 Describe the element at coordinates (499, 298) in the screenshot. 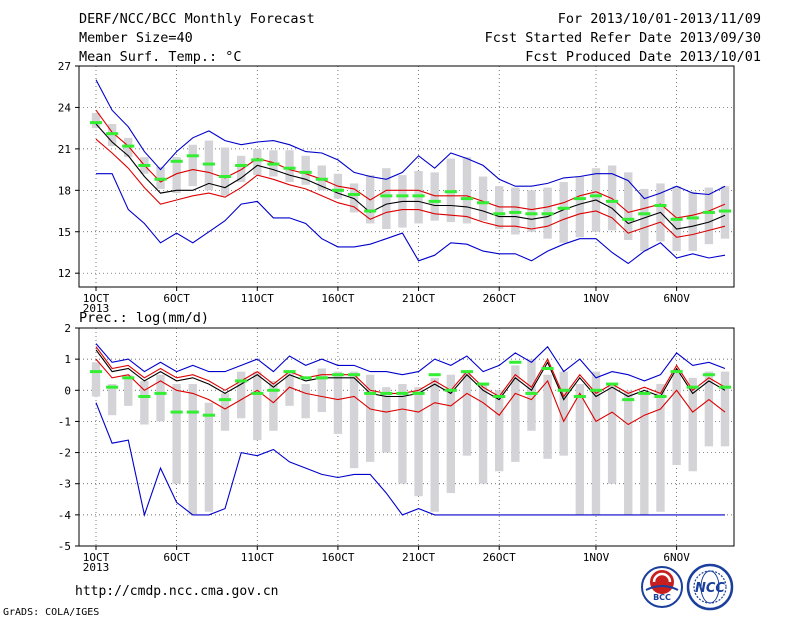

I see `temp-x-tick-label: 26OCT` at that location.